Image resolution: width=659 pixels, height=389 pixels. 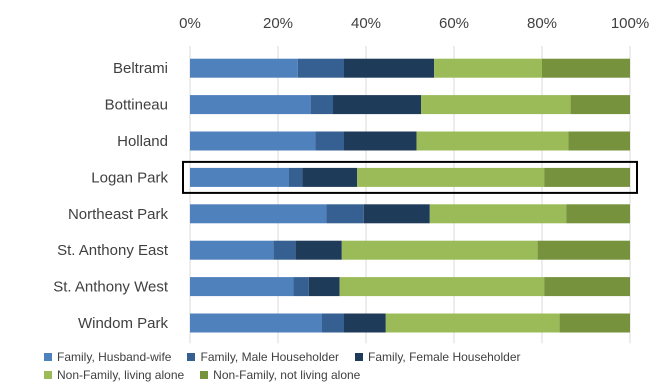 I want to click on x-tick-label: 40%, so click(x=366, y=23).